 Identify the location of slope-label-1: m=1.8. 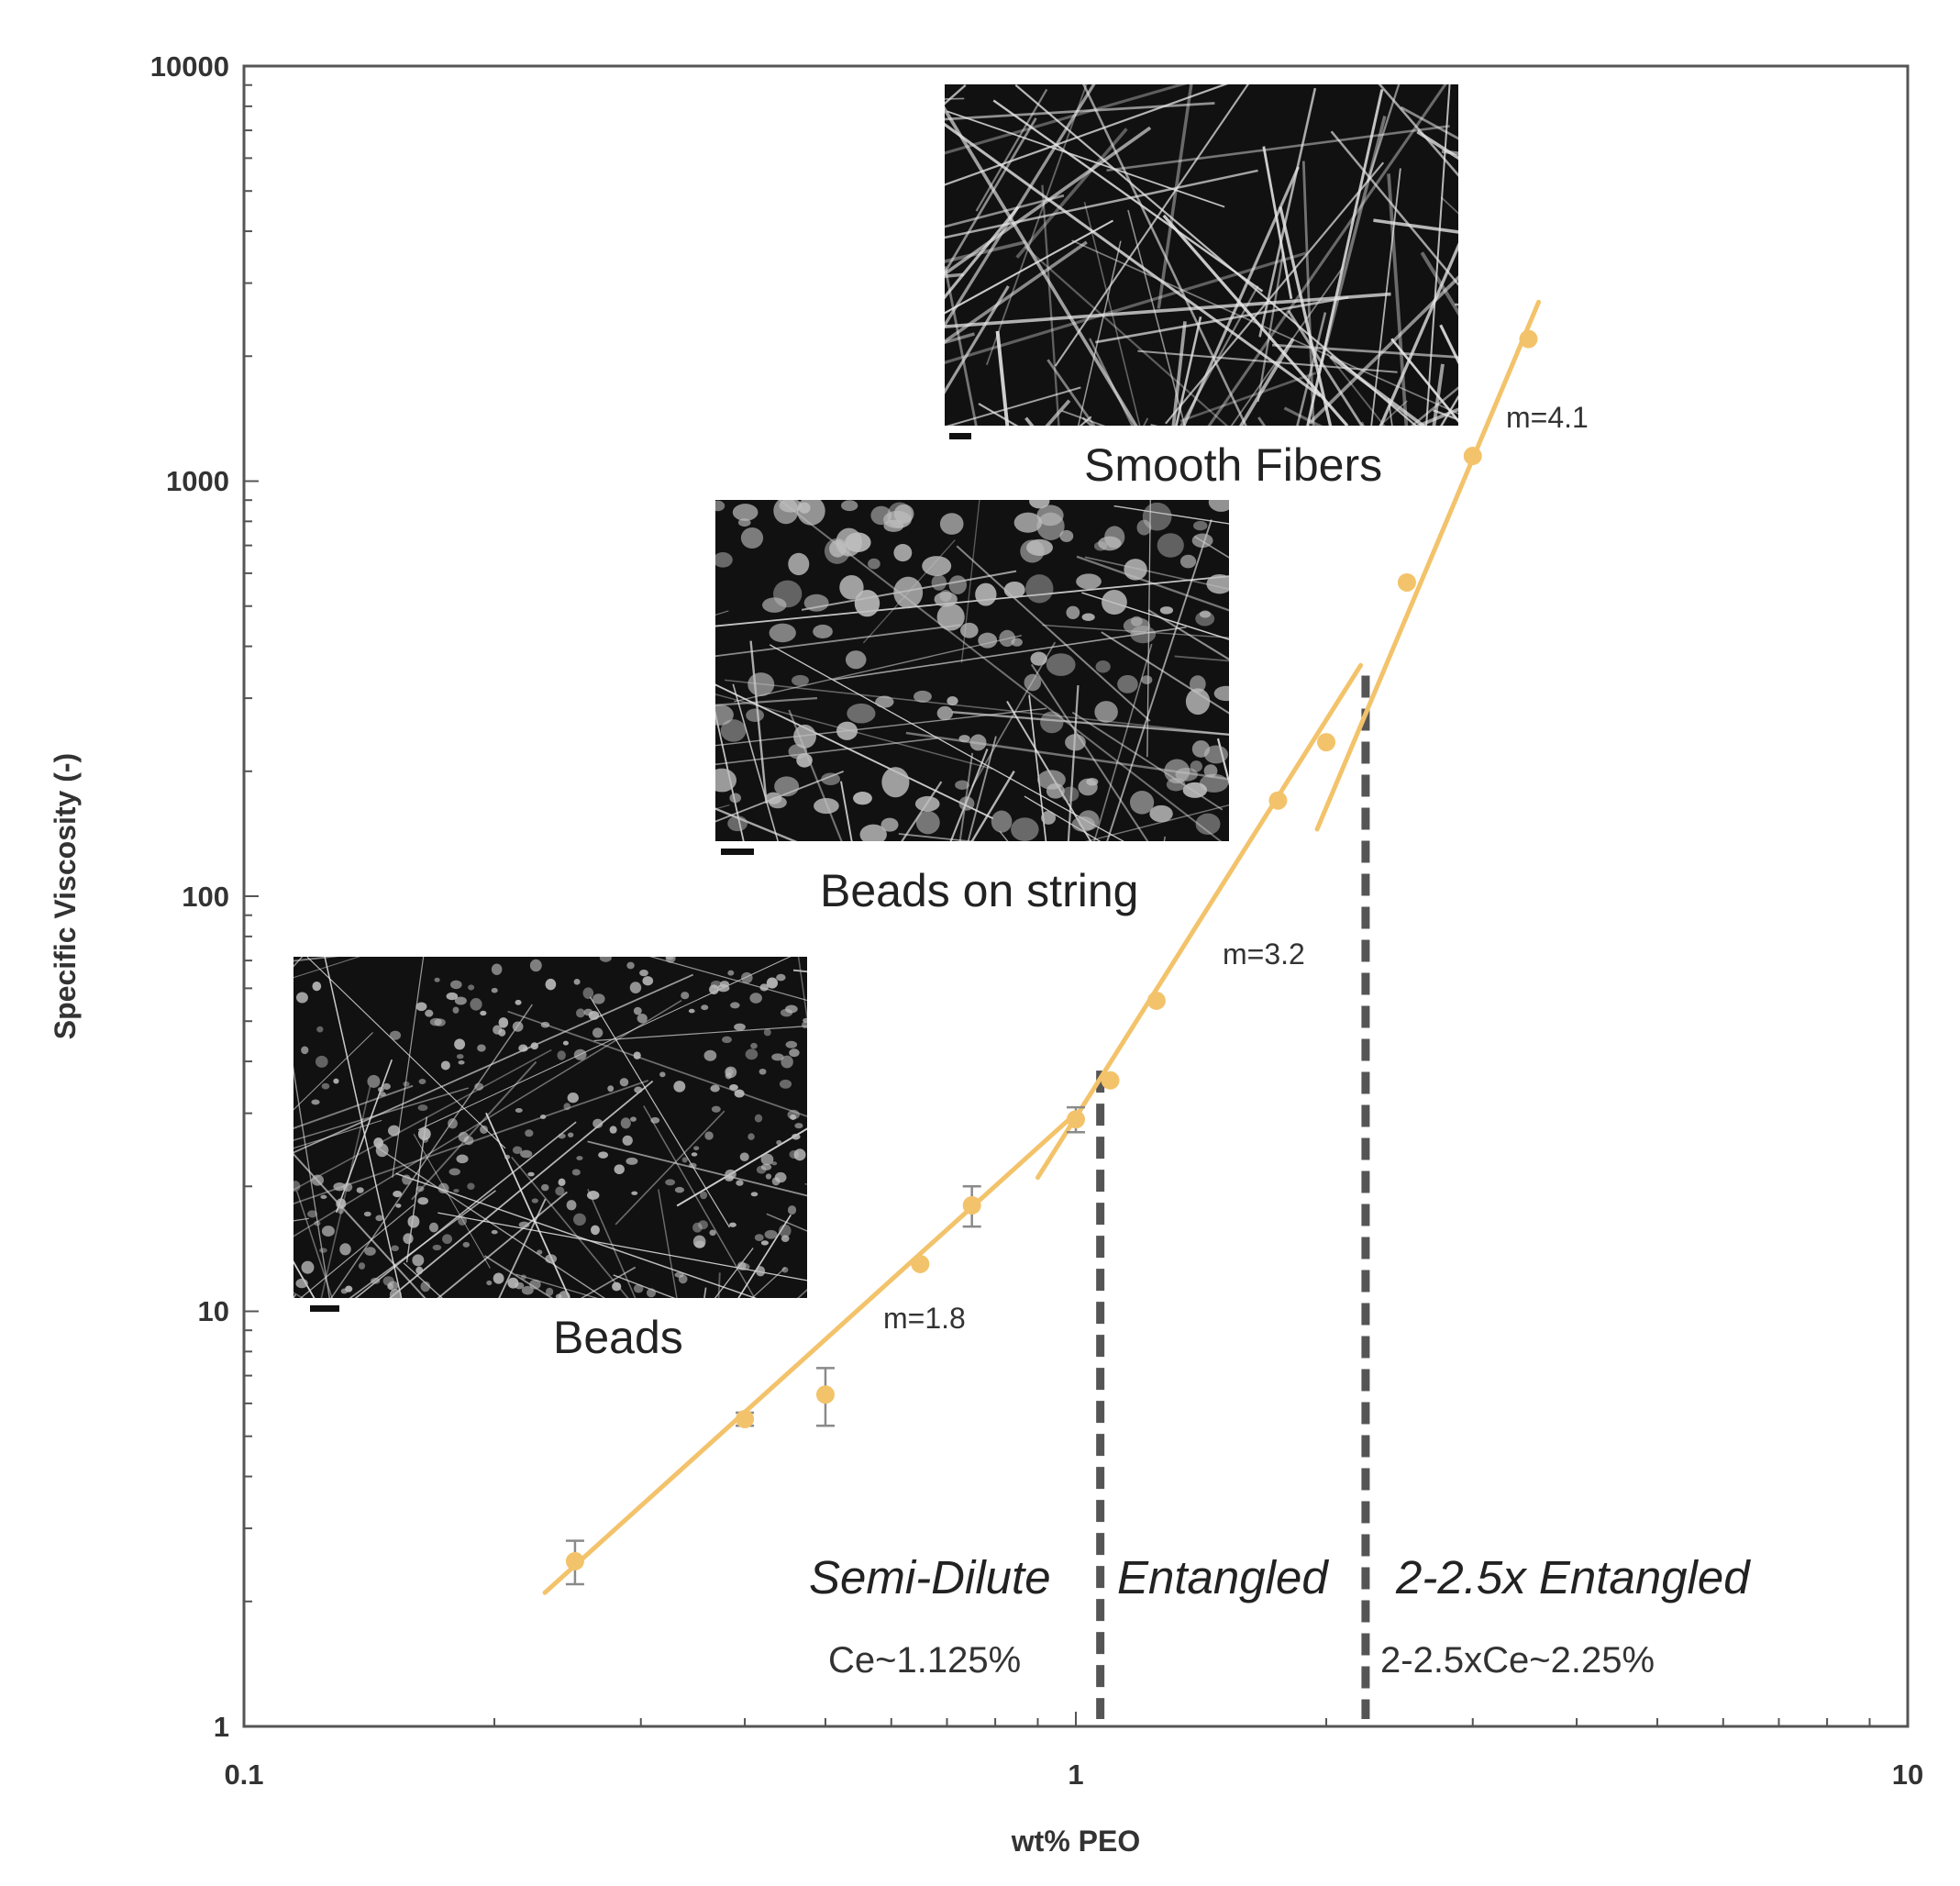
(924, 1318).